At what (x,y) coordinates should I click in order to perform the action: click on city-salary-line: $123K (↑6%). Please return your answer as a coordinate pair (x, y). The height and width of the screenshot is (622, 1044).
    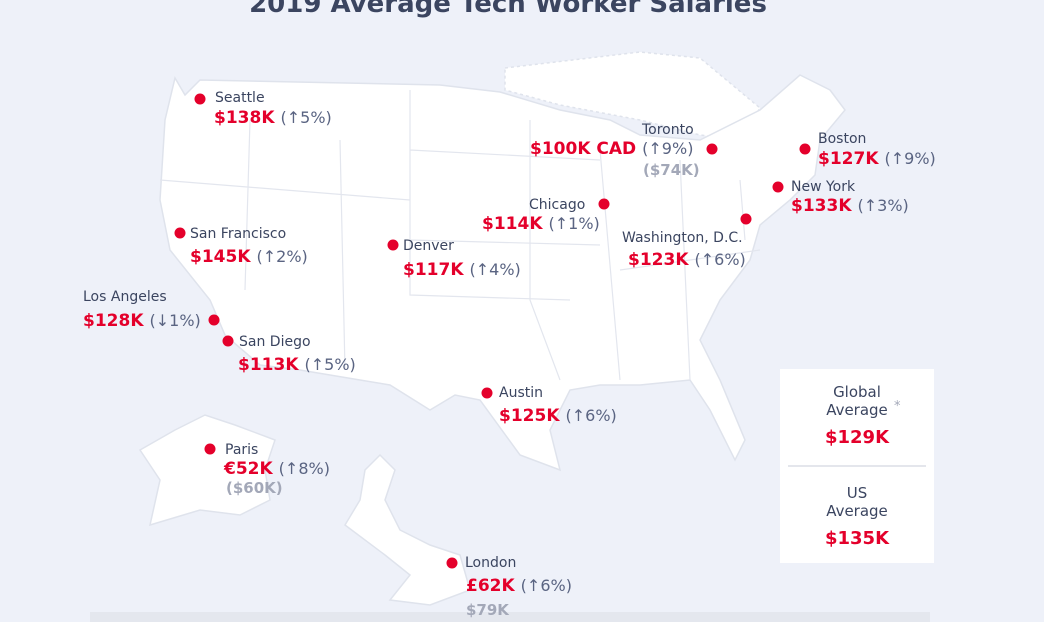
    Looking at the image, I should click on (687, 260).